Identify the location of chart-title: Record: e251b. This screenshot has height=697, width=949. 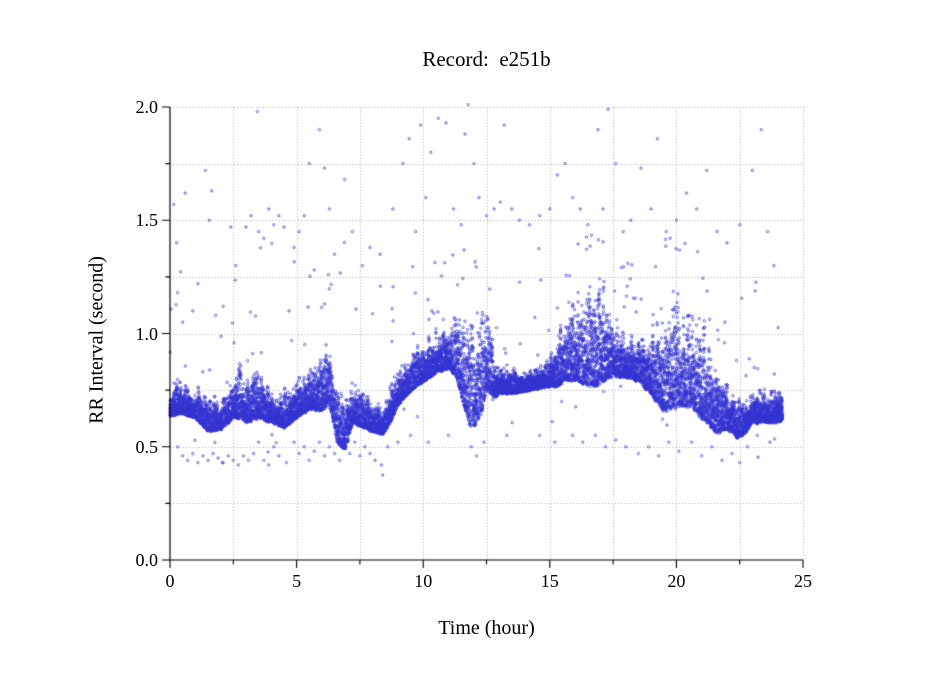
(486, 59).